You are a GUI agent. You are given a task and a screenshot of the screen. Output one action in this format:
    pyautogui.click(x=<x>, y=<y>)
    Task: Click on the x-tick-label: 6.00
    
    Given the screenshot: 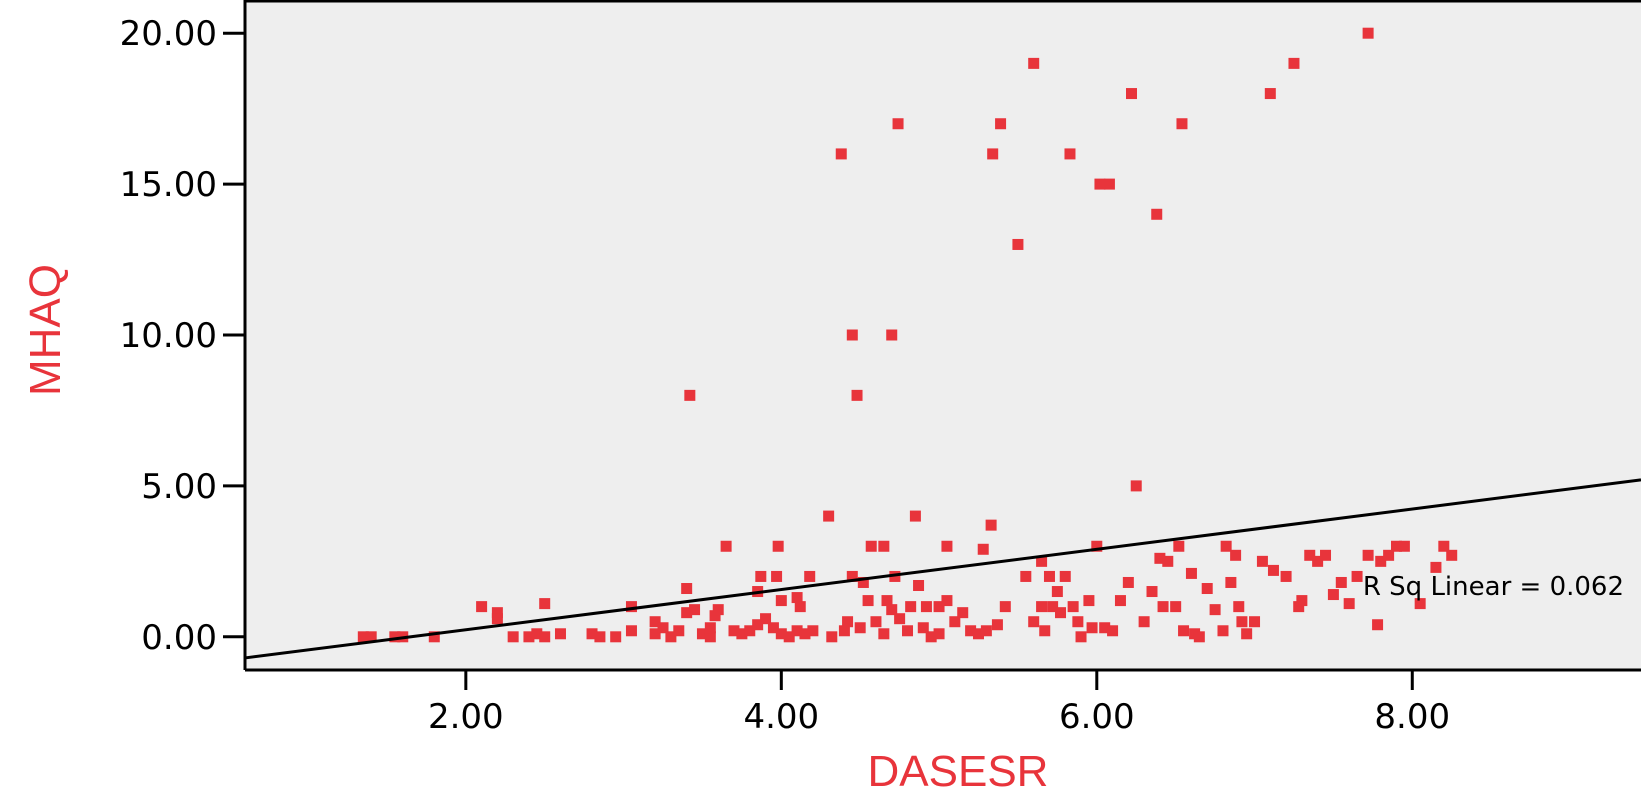 What is the action you would take?
    pyautogui.click(x=1097, y=717)
    